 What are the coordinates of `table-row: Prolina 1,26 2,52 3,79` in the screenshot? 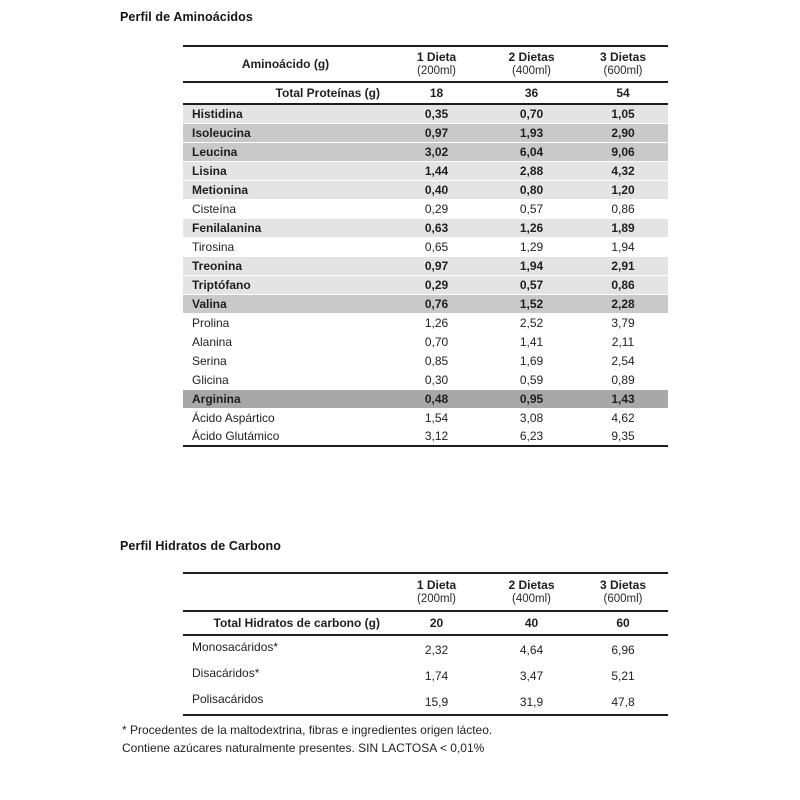 It's located at (425, 323).